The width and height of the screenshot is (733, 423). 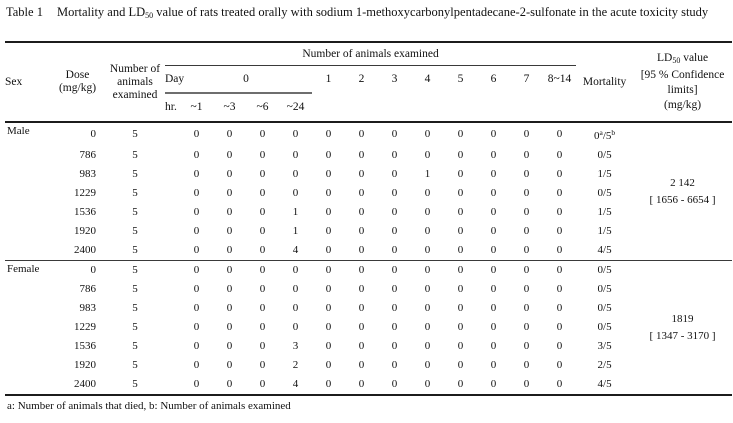 What do you see at coordinates (604, 384) in the screenshot?
I see `mortality-cell: 4/5` at bounding box center [604, 384].